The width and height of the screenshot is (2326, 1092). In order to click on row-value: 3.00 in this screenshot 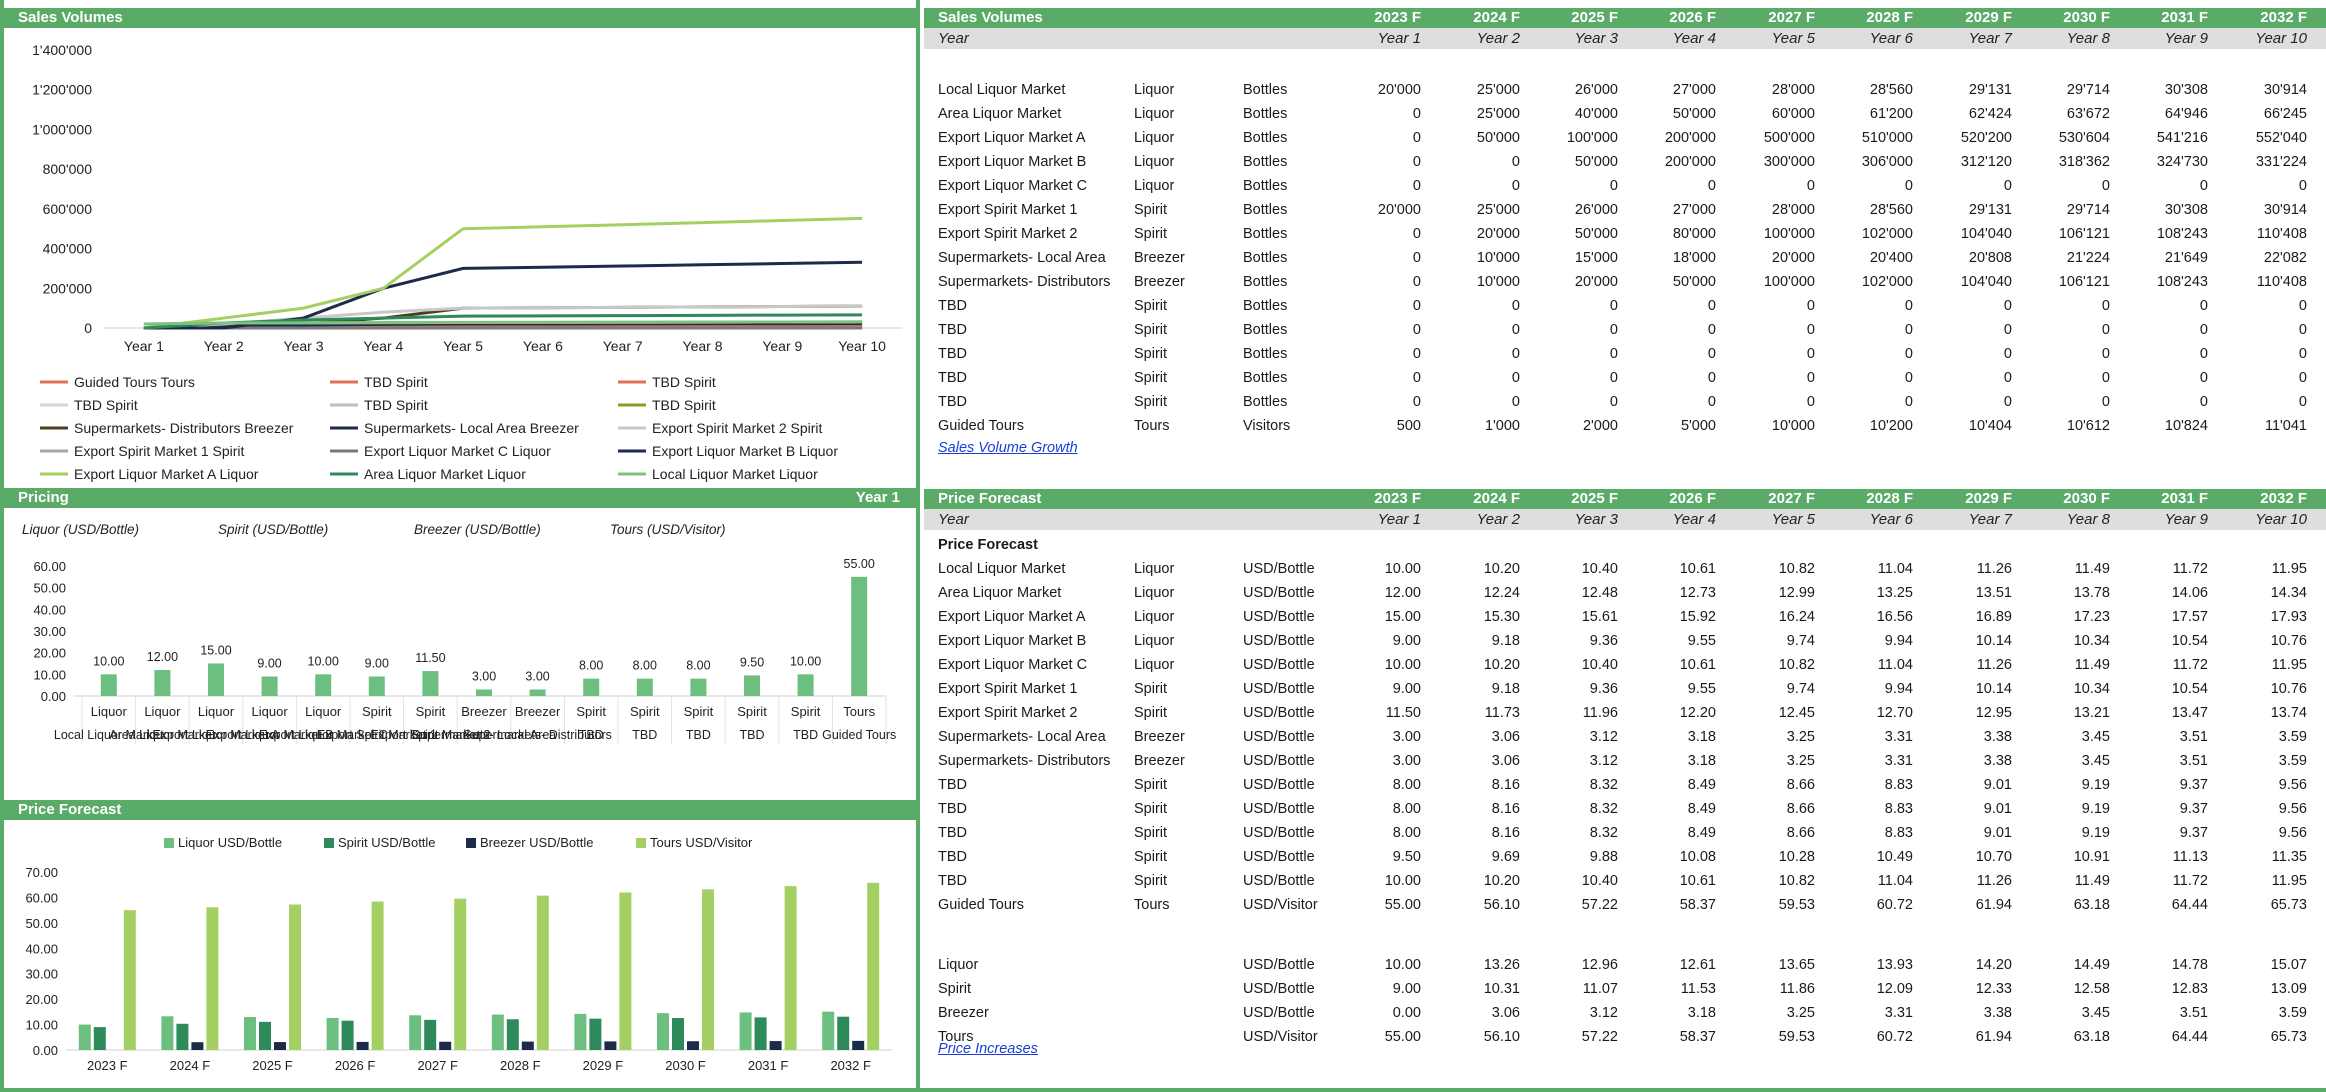, I will do `click(1406, 737)`.